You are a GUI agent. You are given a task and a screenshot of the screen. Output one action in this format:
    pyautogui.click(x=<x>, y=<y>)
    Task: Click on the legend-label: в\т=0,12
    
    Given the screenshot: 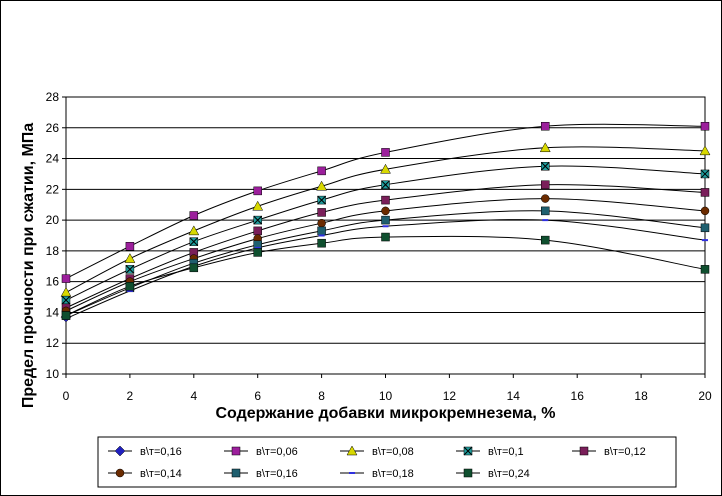 What is the action you would take?
    pyautogui.click(x=625, y=452)
    